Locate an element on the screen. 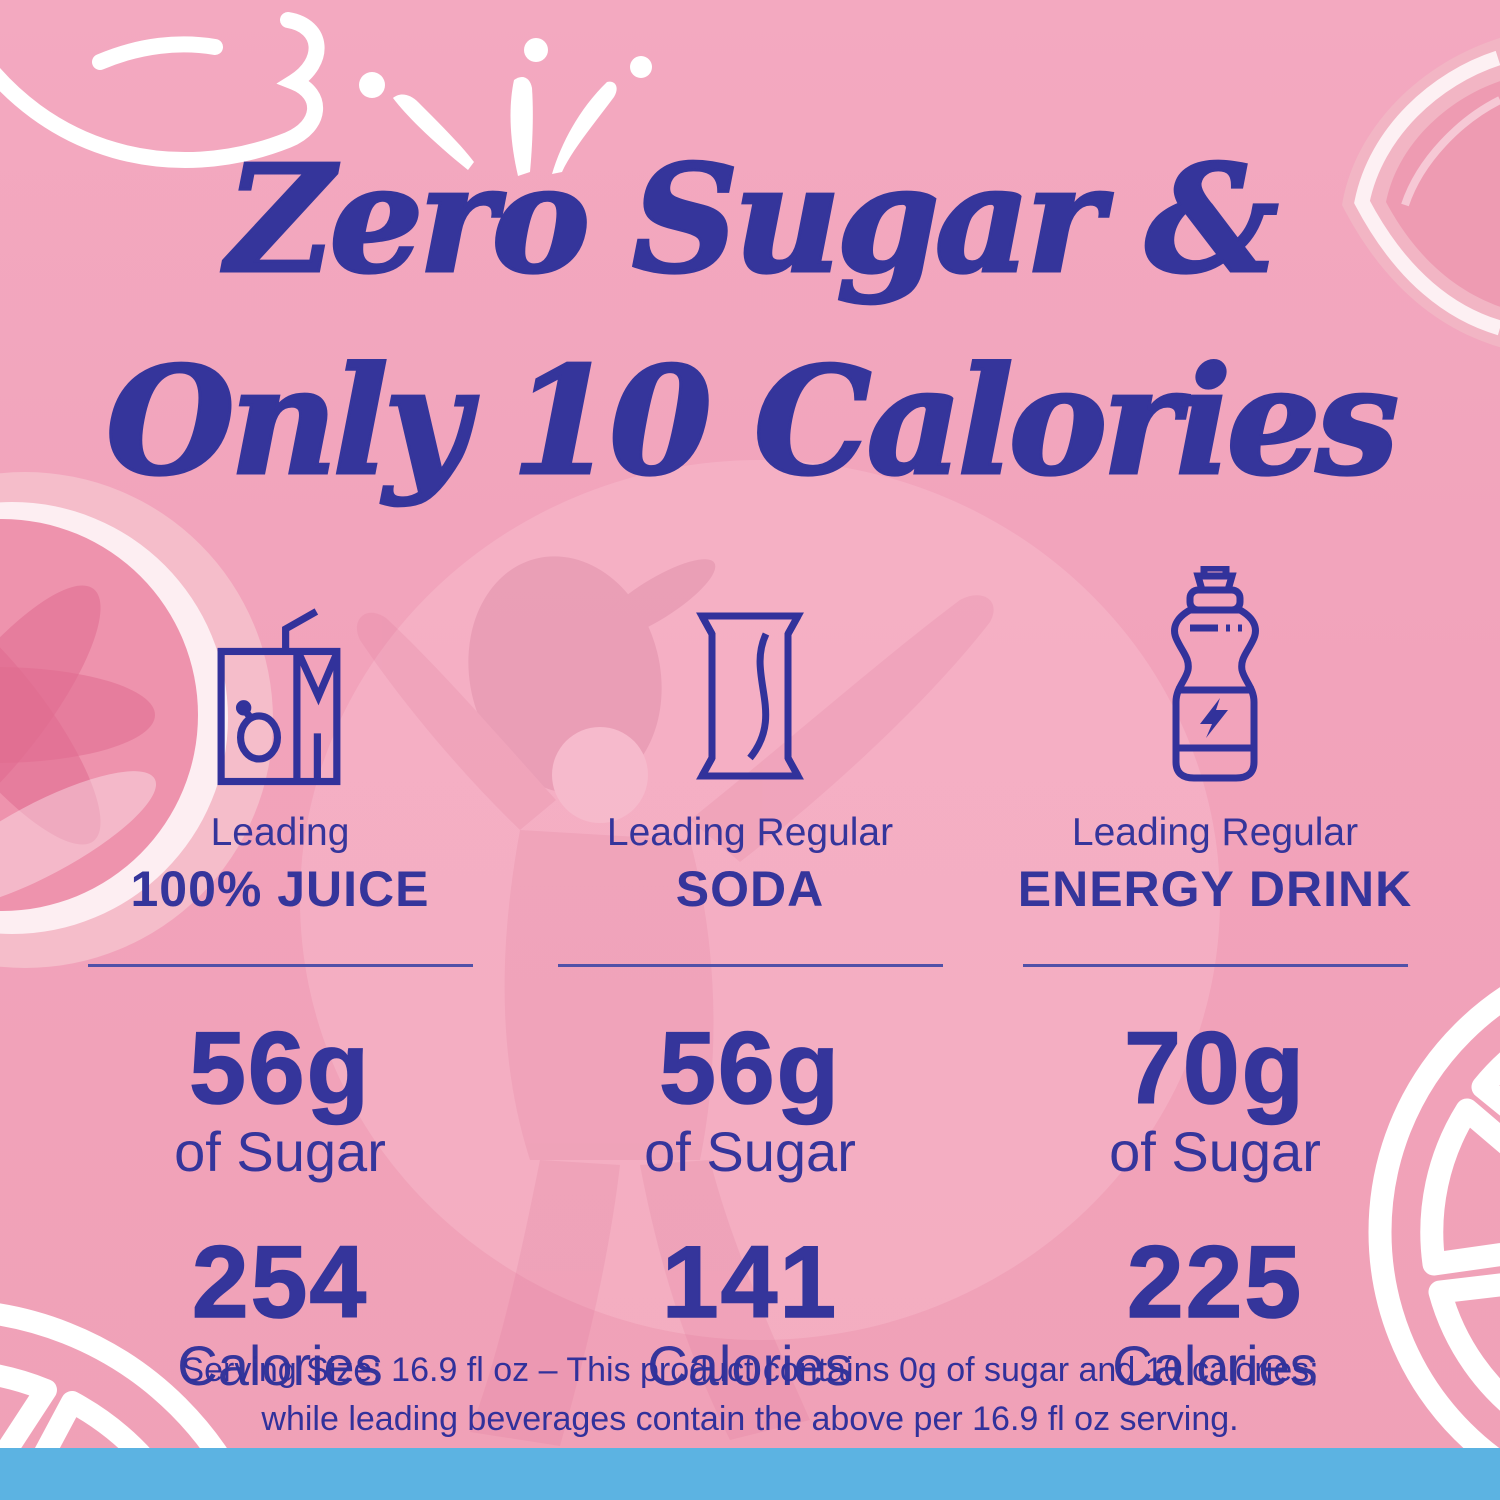  bottom-blue-bar is located at coordinates (750, 1474).